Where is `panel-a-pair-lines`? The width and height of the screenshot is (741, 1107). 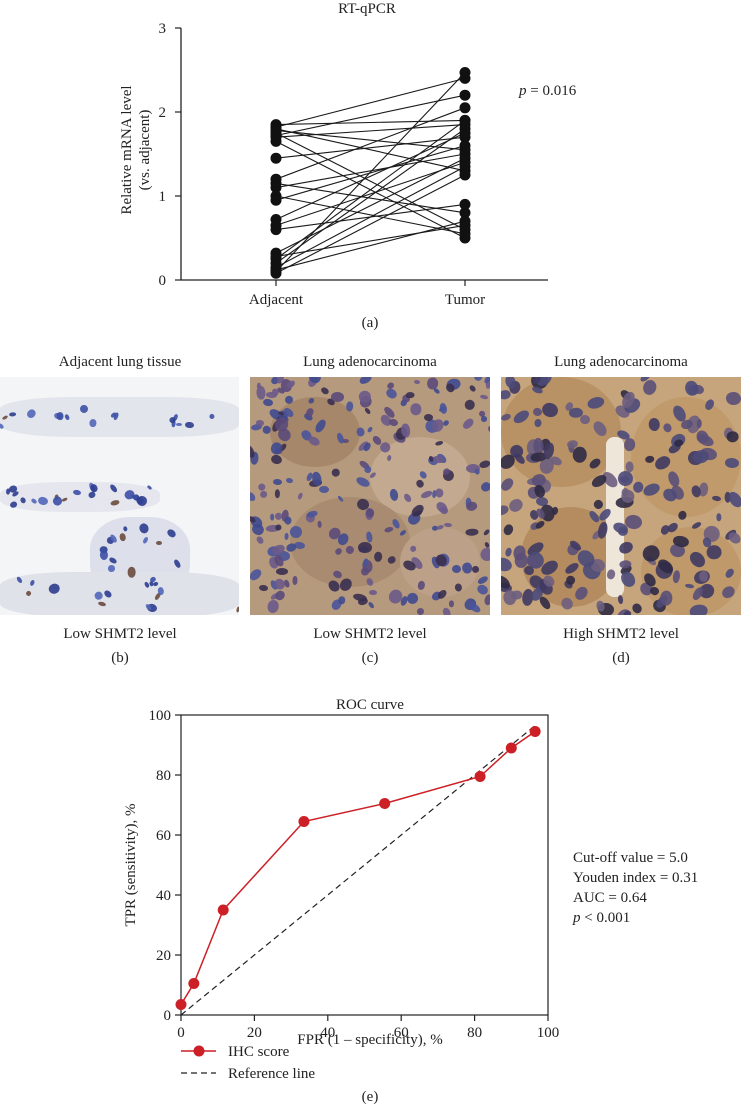 panel-a-pair-lines is located at coordinates (370, 173).